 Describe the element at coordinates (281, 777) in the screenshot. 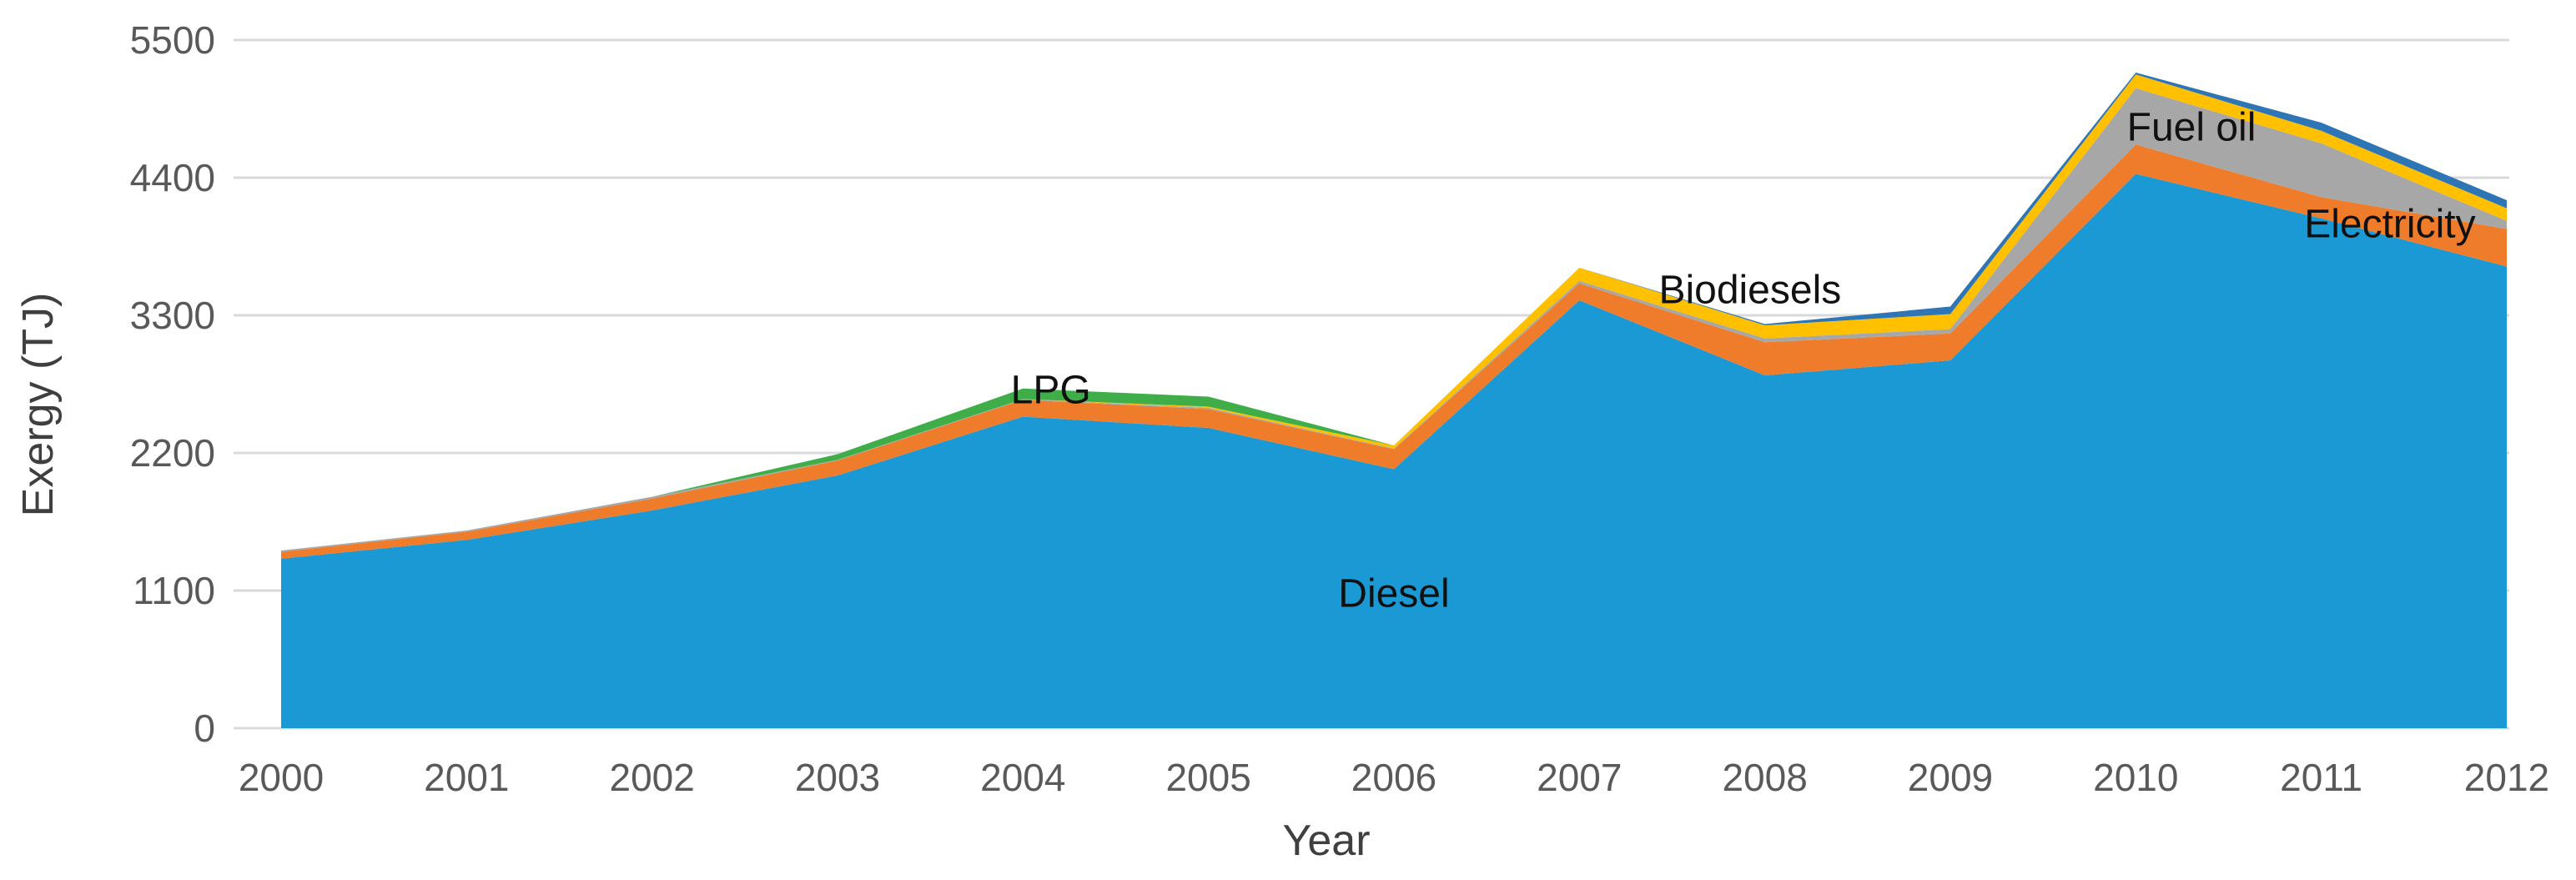

I see `x-tick-label-2000: 2000` at that location.